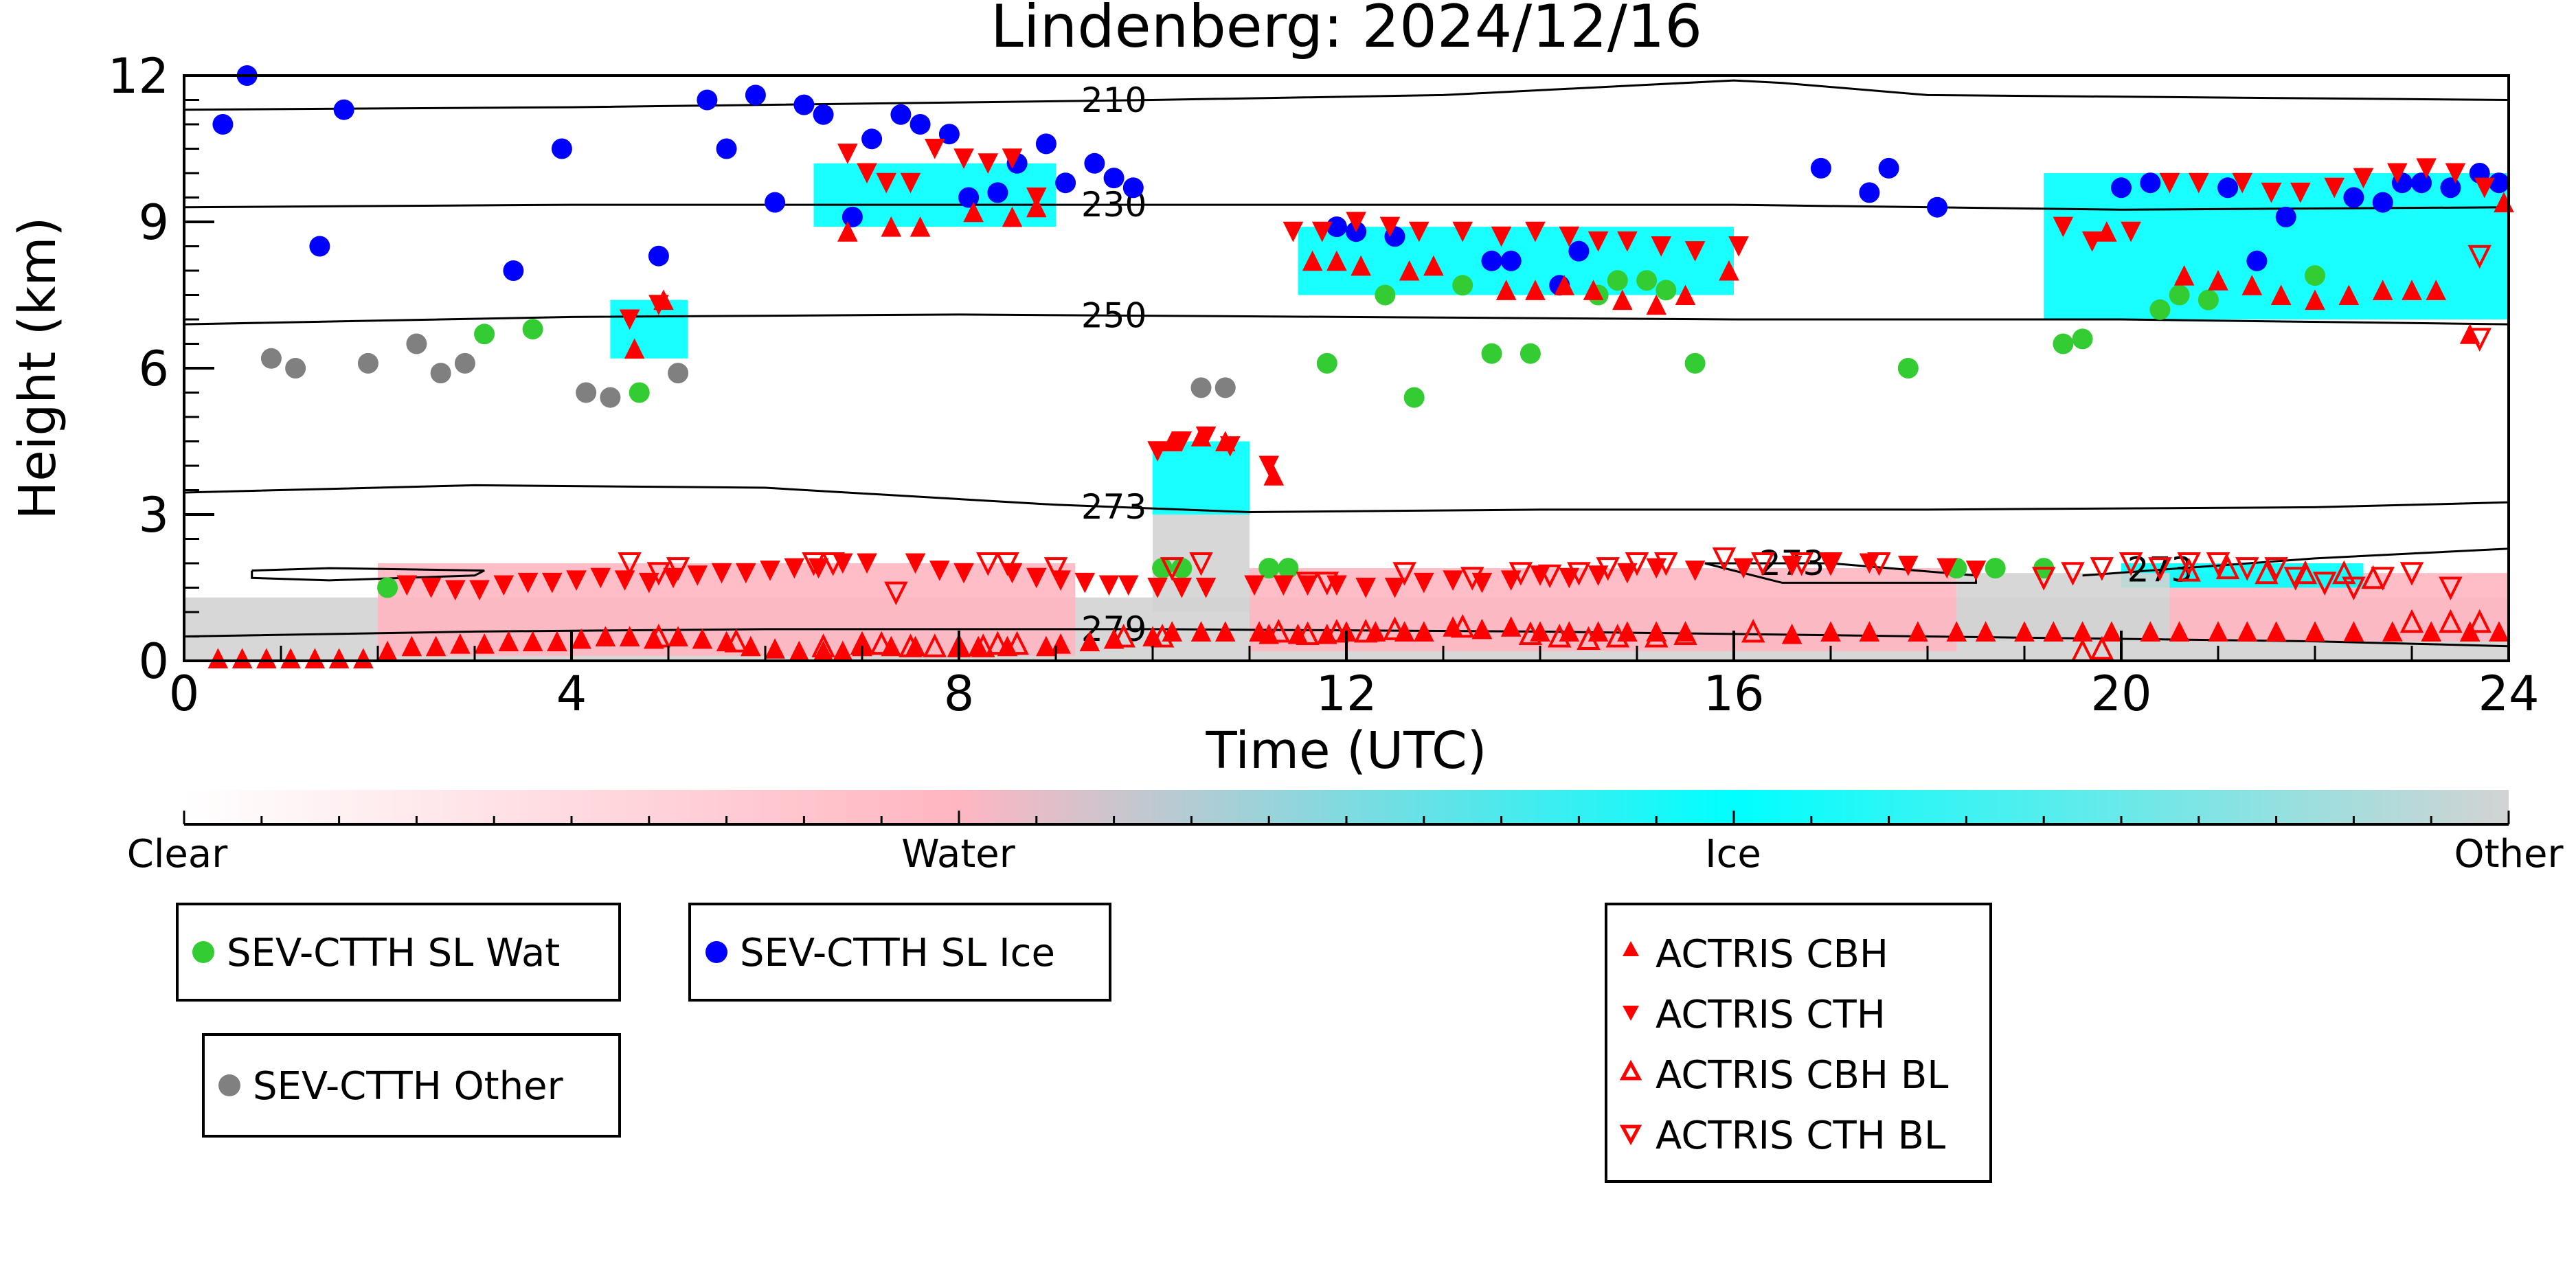  What do you see at coordinates (1346, 750) in the screenshot?
I see `x-axis-label: Time (UTC)` at bounding box center [1346, 750].